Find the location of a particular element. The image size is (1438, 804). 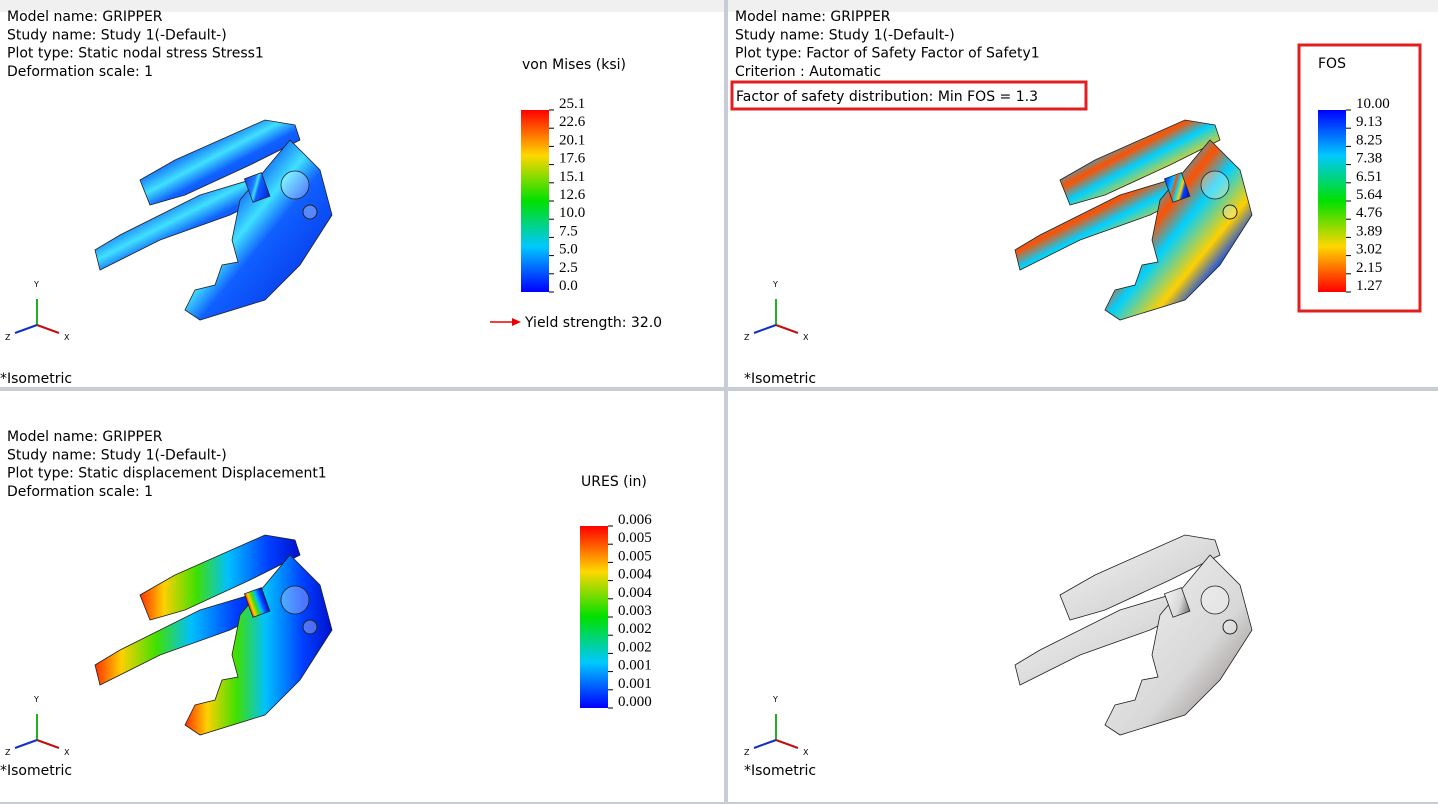

legend-label: 2.5 is located at coordinates (568, 268).